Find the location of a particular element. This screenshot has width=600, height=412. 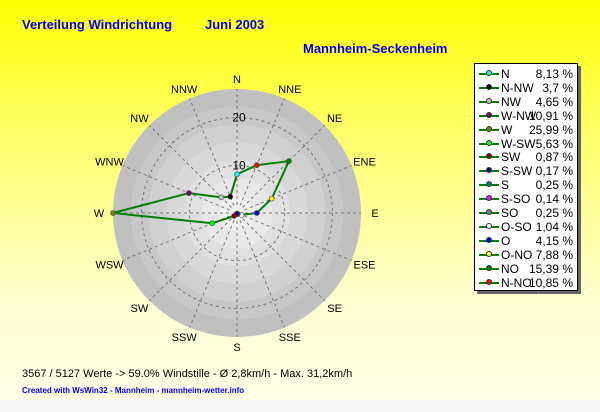

legend-value: 10,91 % is located at coordinates (550, 115).